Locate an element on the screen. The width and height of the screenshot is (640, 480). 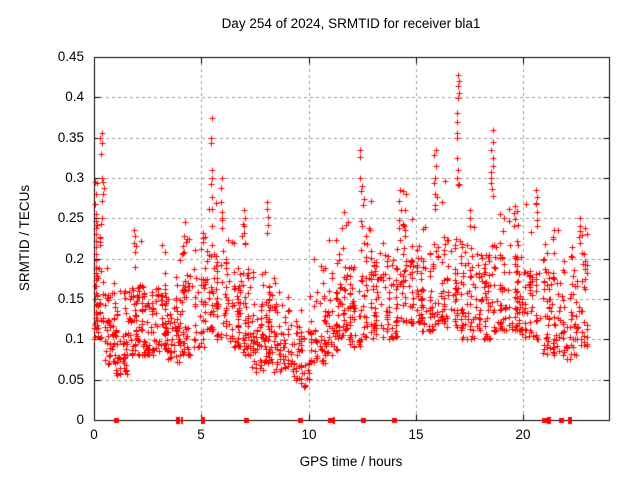
y-axis-label: SRMTID / TECUs is located at coordinates (24, 238).